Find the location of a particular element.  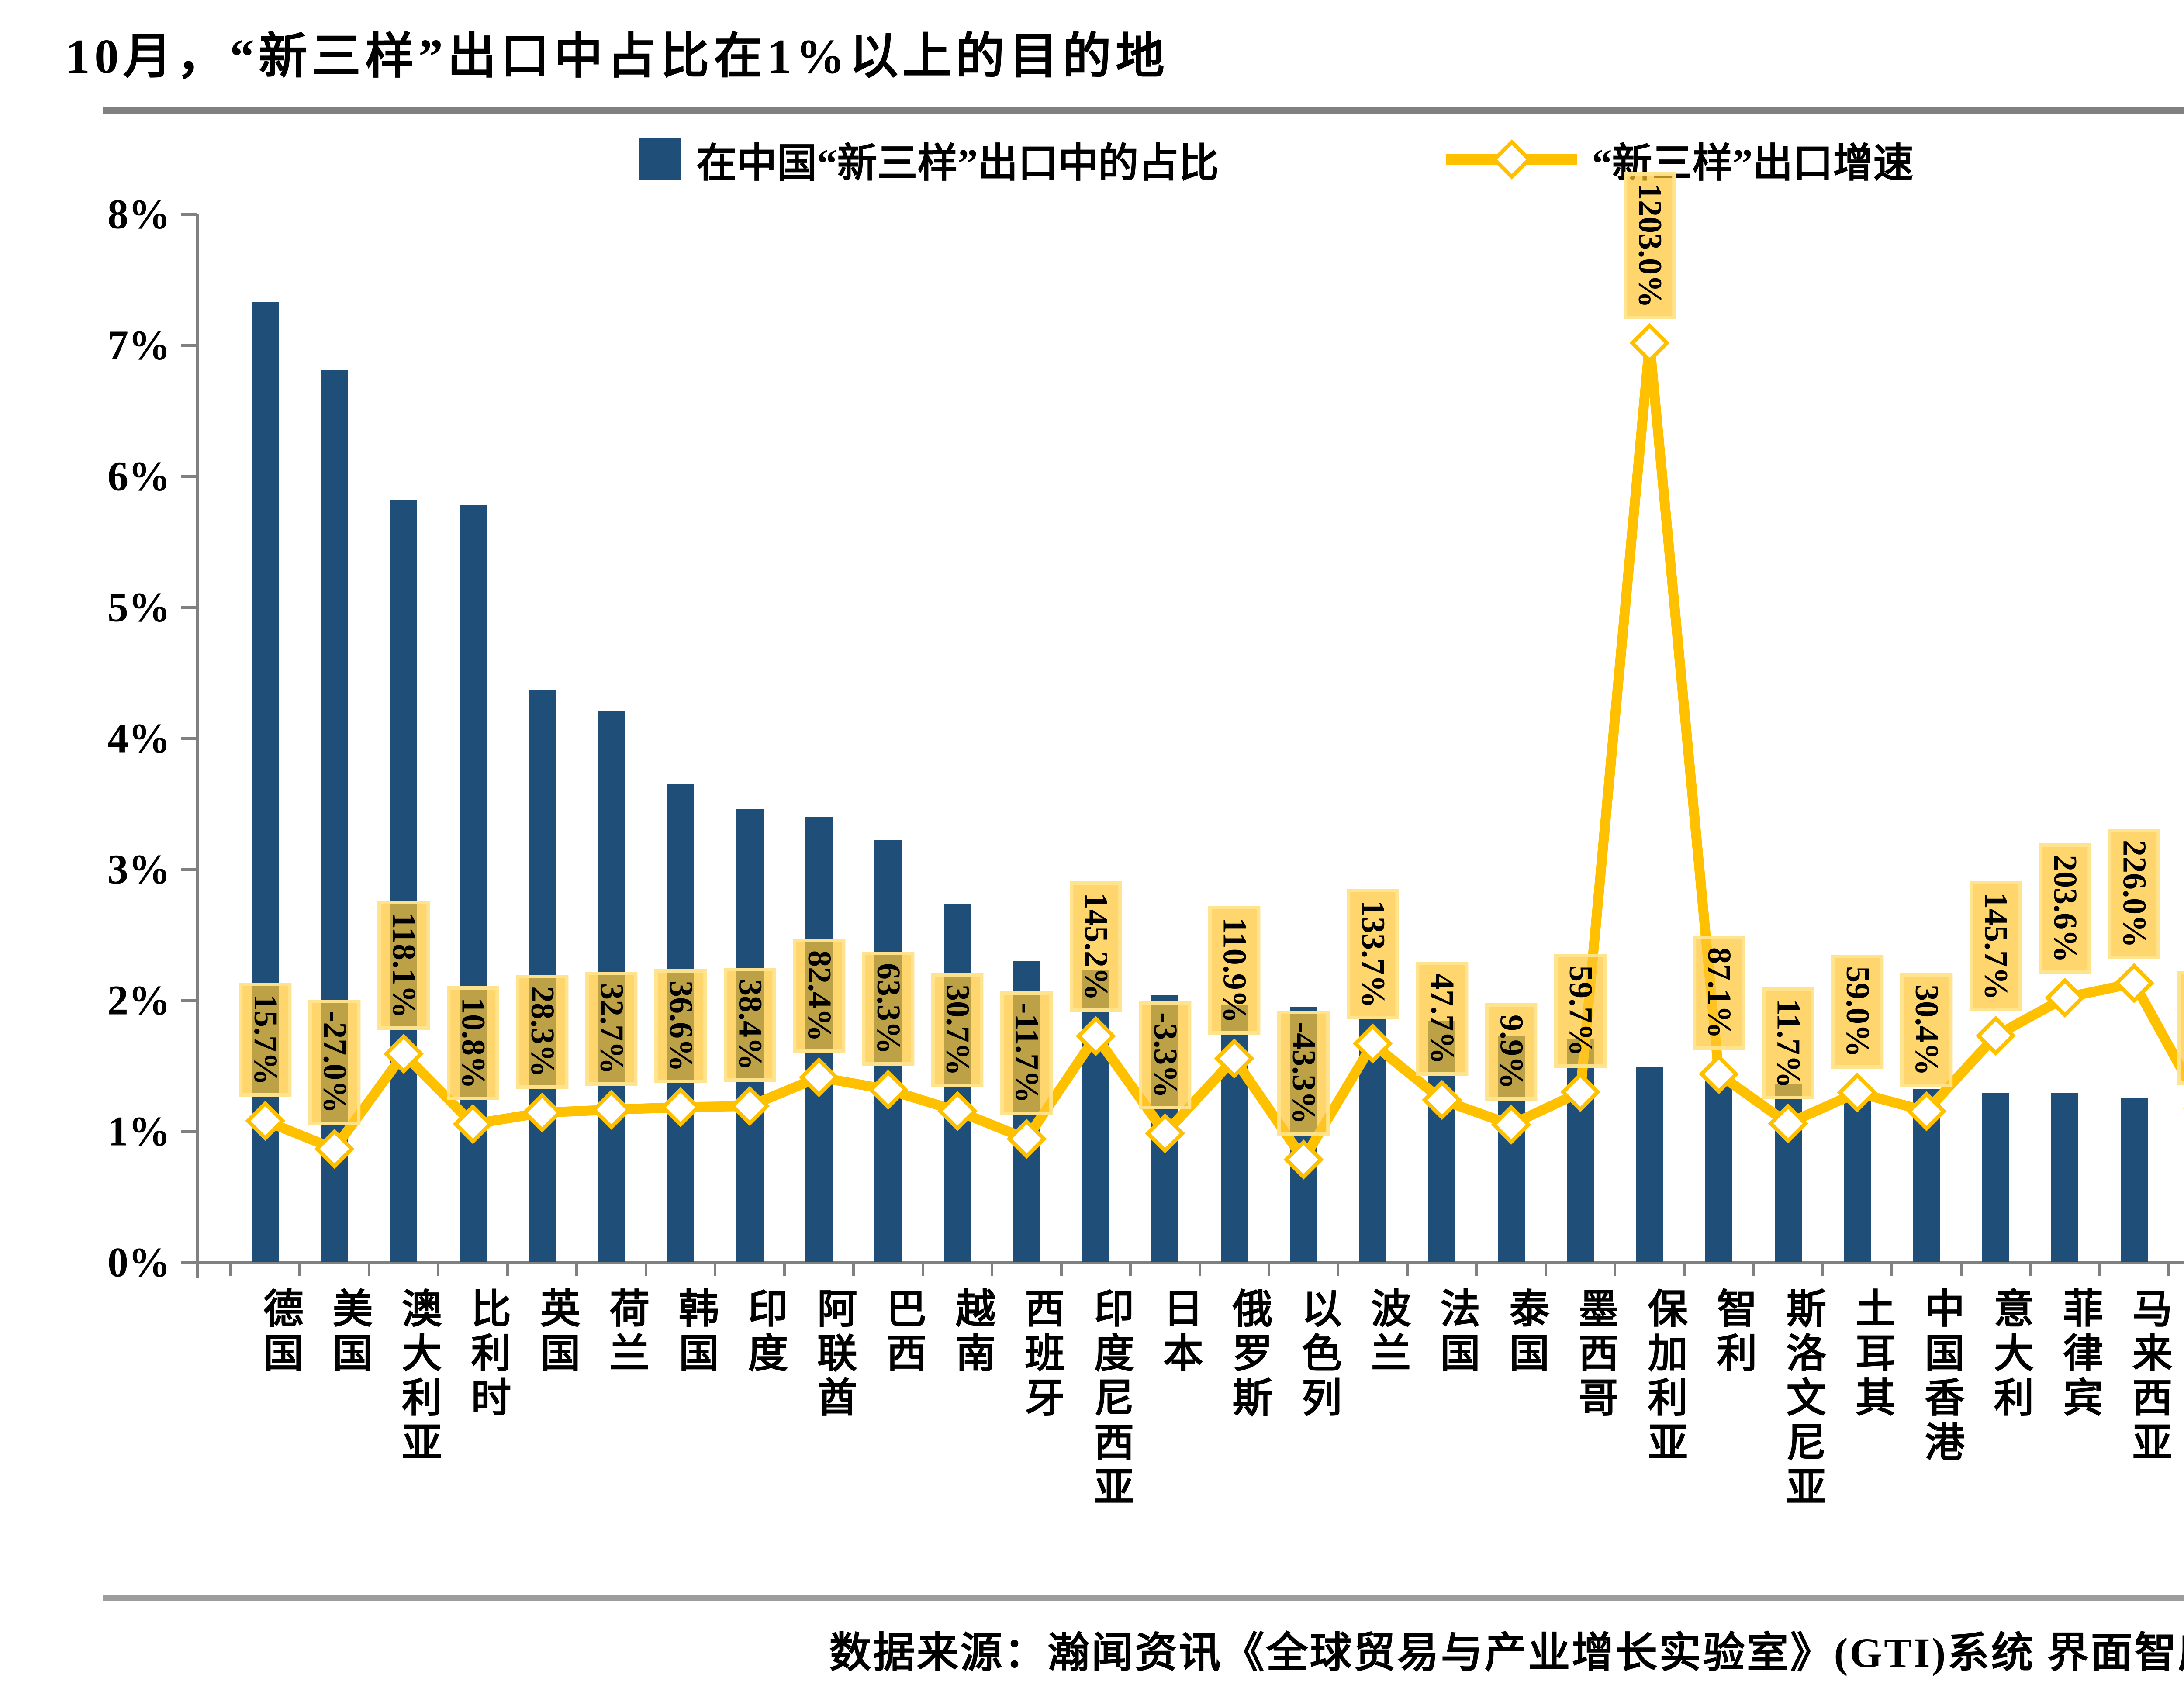

category-label-菲律宾: 菲律宾 is located at coordinates (2079, 1354).